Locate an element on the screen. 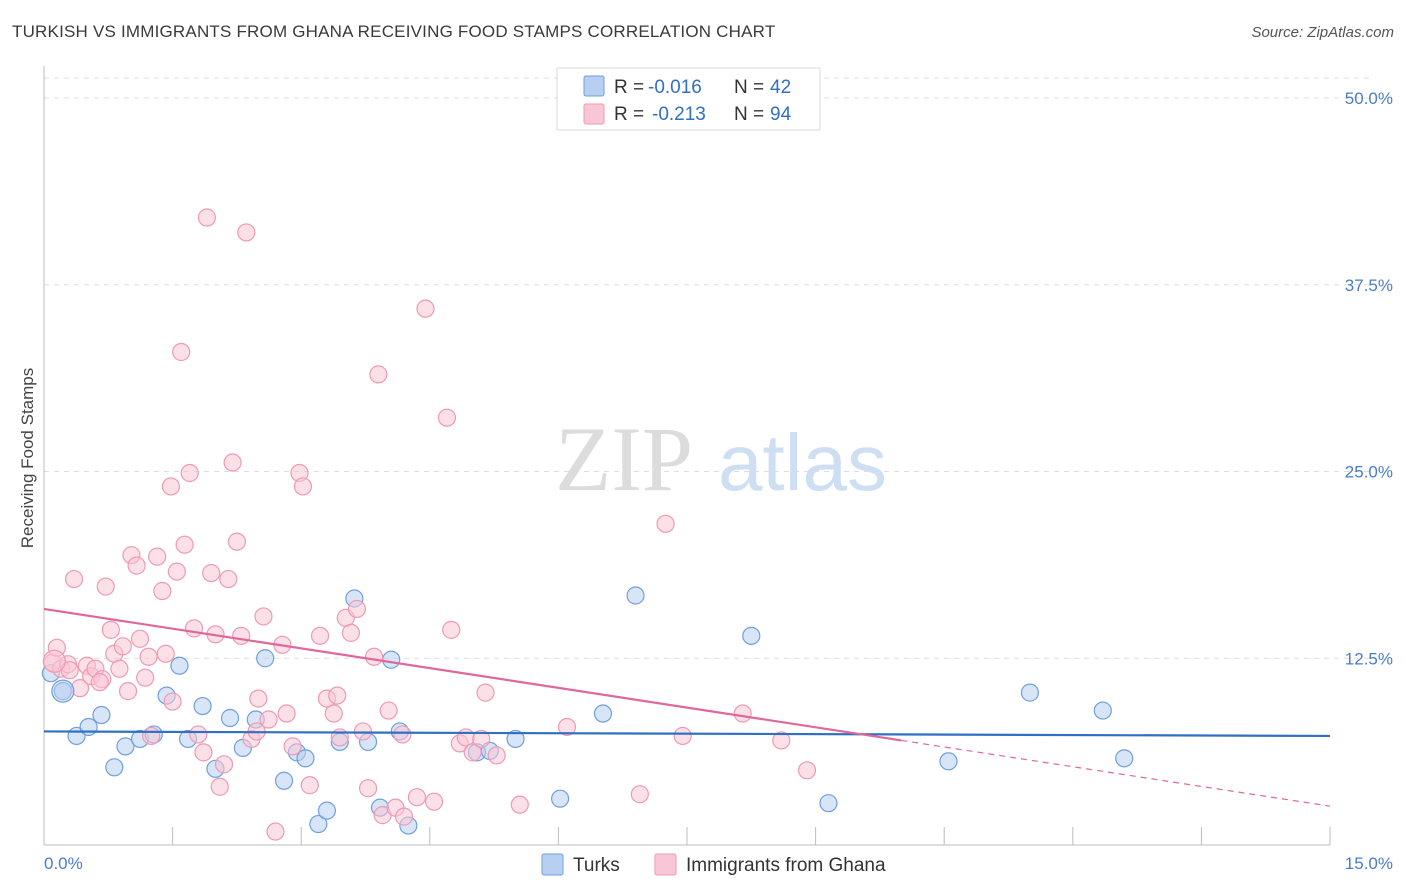  legend-swatch-ghana is located at coordinates (594, 114).